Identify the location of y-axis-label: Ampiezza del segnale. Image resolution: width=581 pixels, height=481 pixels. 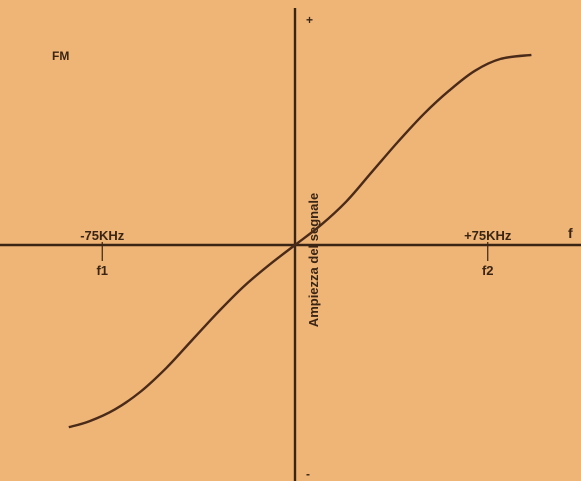
(313, 260).